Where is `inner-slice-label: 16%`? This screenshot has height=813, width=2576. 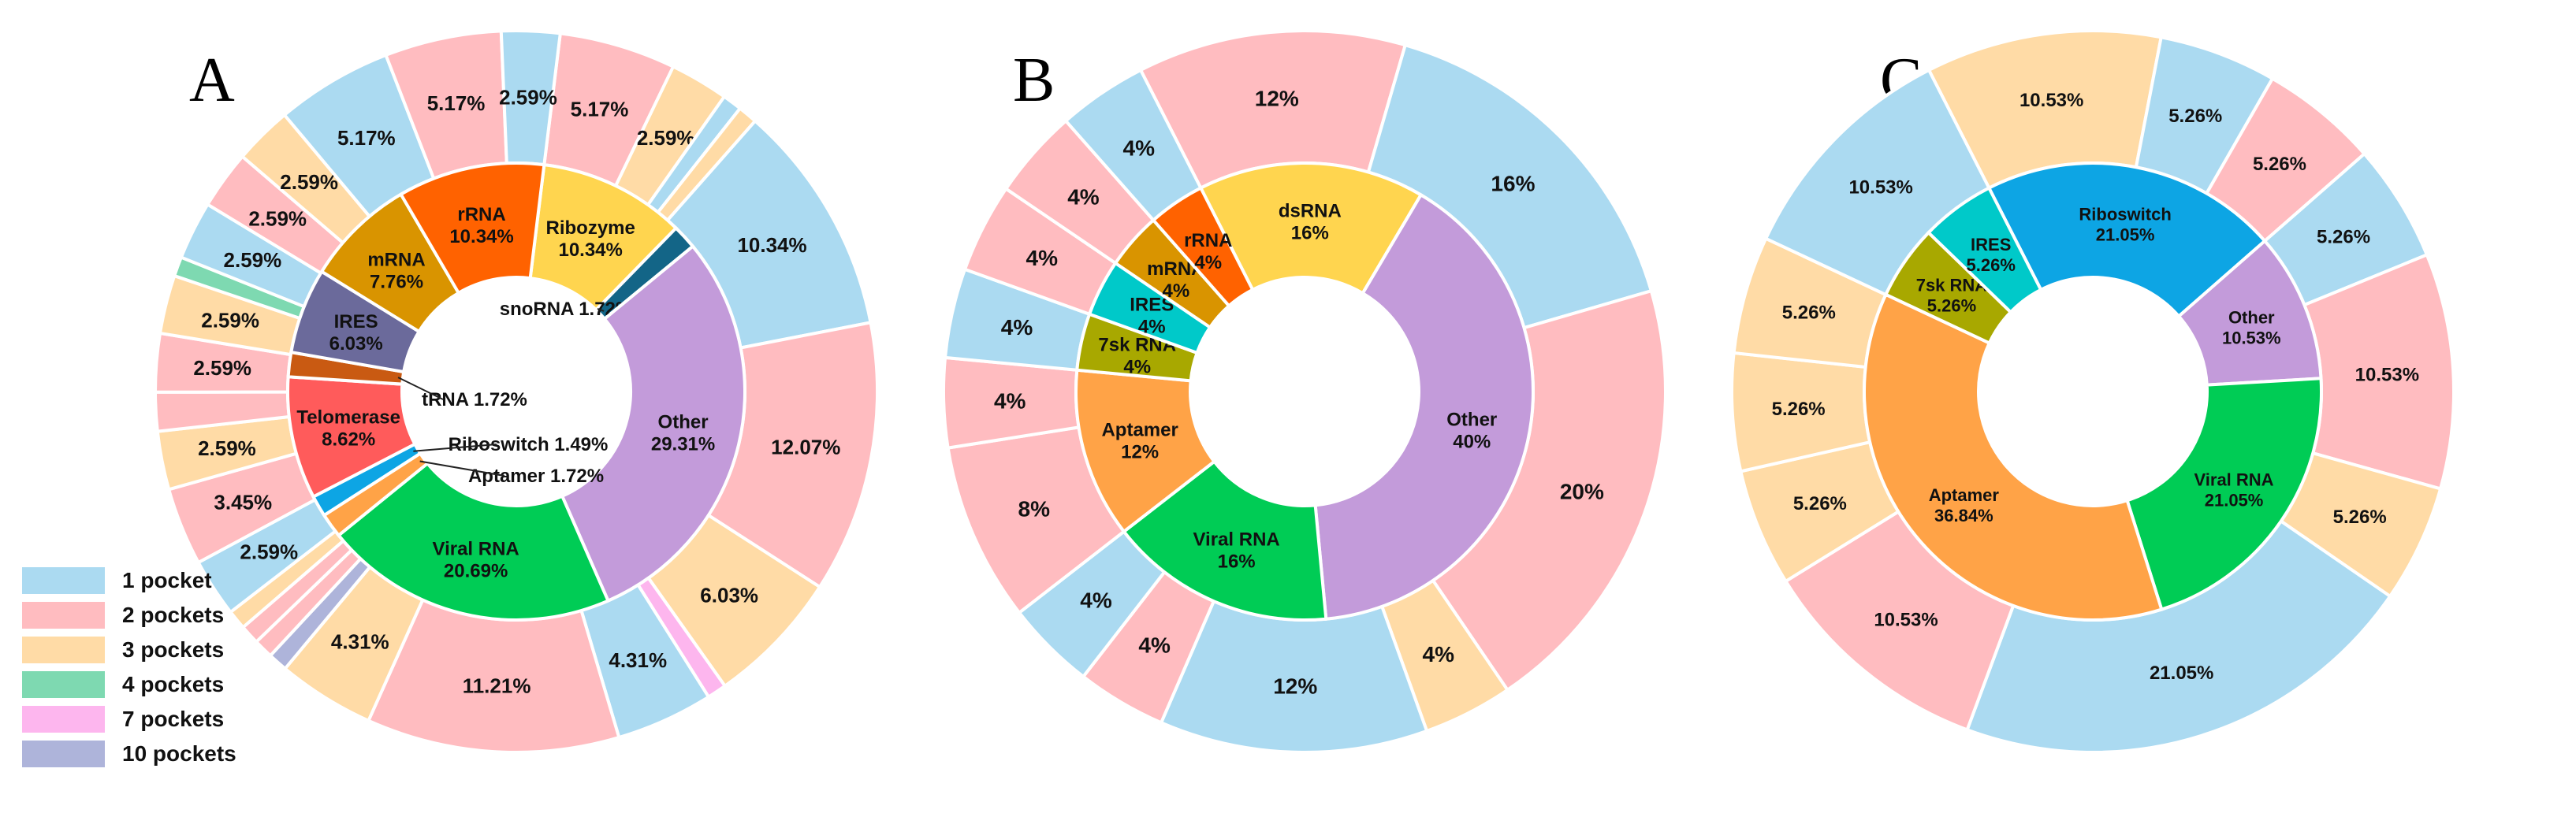 inner-slice-label: 16% is located at coordinates (1237, 562).